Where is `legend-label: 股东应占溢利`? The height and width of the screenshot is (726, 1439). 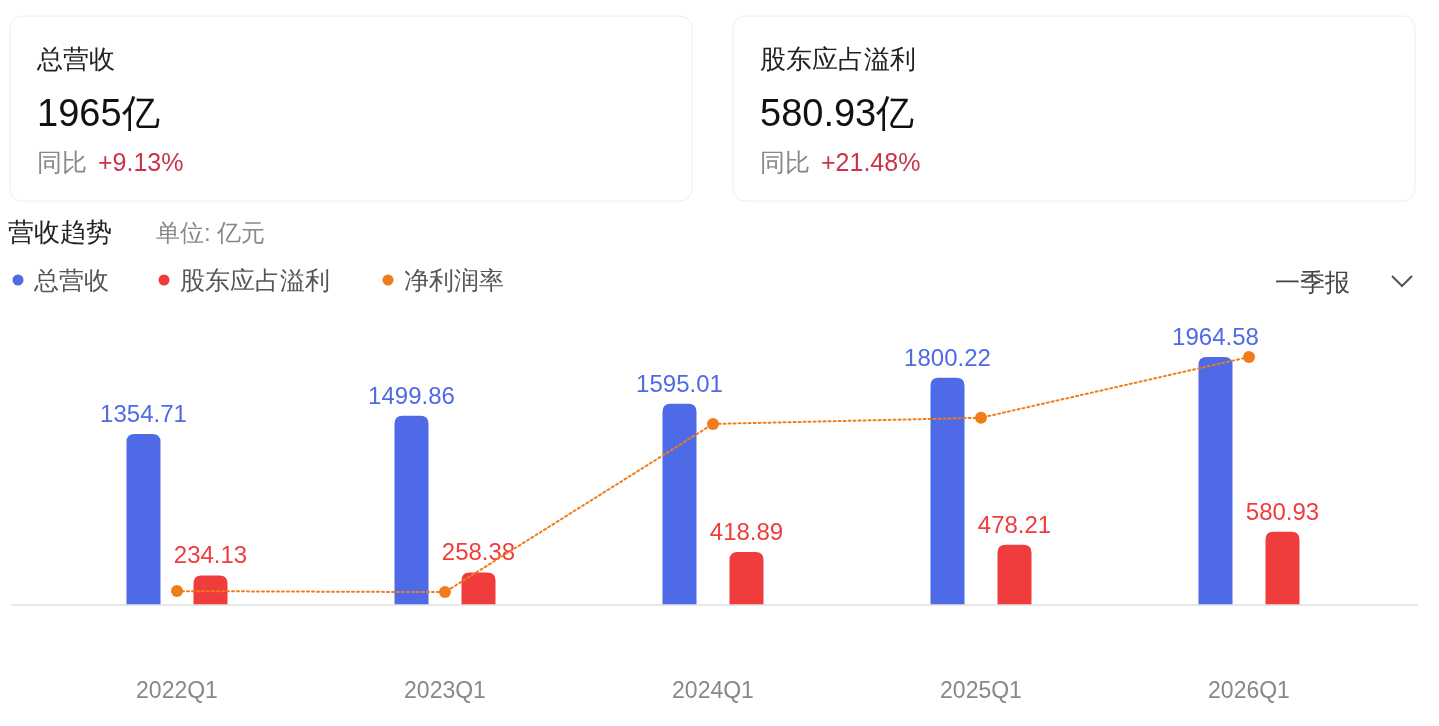 legend-label: 股东应占溢利 is located at coordinates (255, 280).